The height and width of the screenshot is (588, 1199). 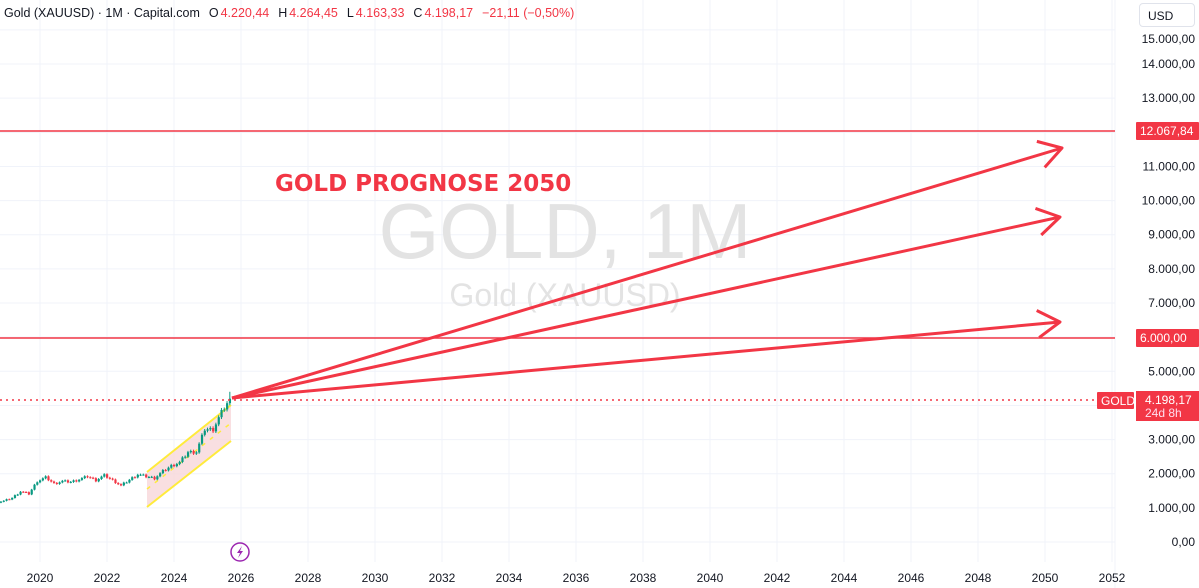 What do you see at coordinates (844, 578) in the screenshot?
I see `x-tick-label: 2044` at bounding box center [844, 578].